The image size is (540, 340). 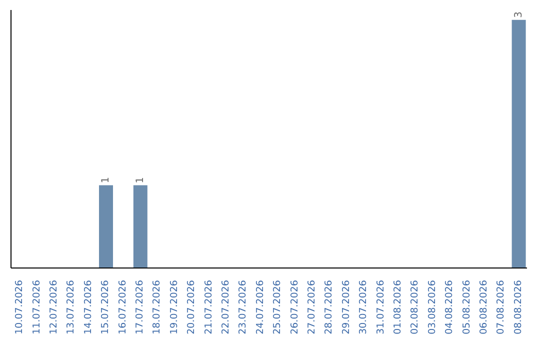 What do you see at coordinates (364, 307) in the screenshot?
I see `x-tick-label: 30.07.2026` at bounding box center [364, 307].